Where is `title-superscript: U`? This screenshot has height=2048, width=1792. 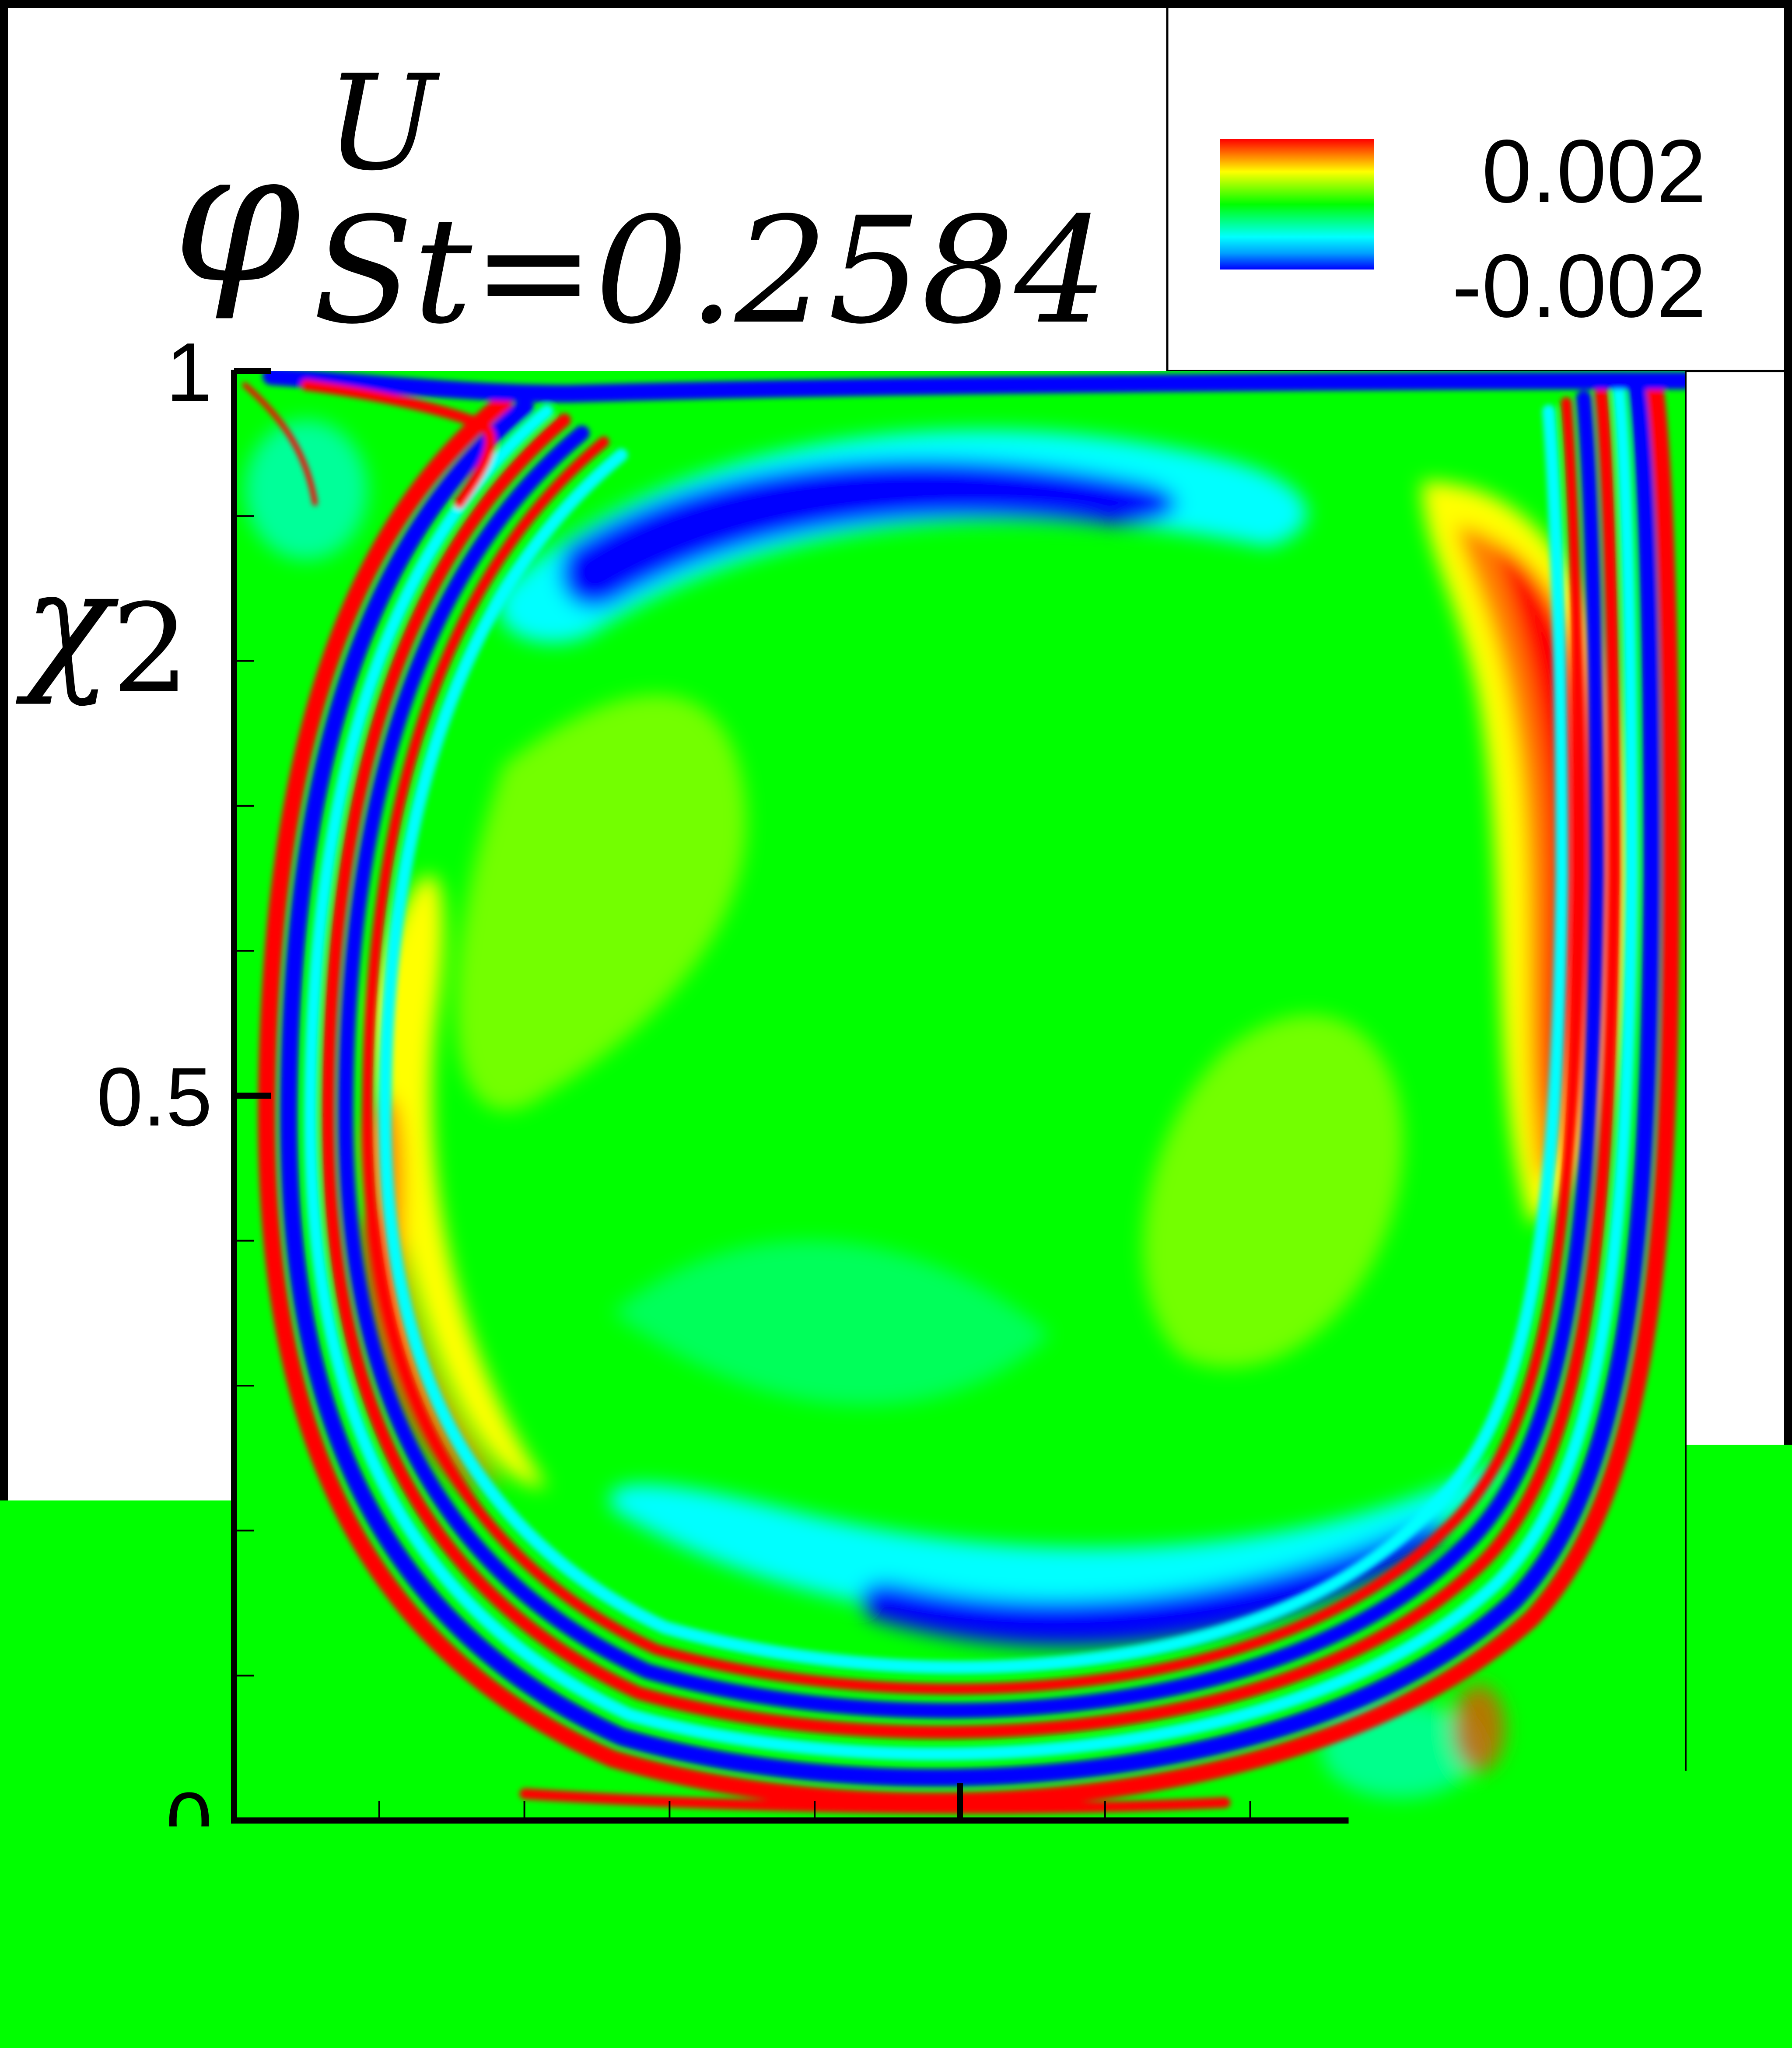 title-superscript: U is located at coordinates (383, 123).